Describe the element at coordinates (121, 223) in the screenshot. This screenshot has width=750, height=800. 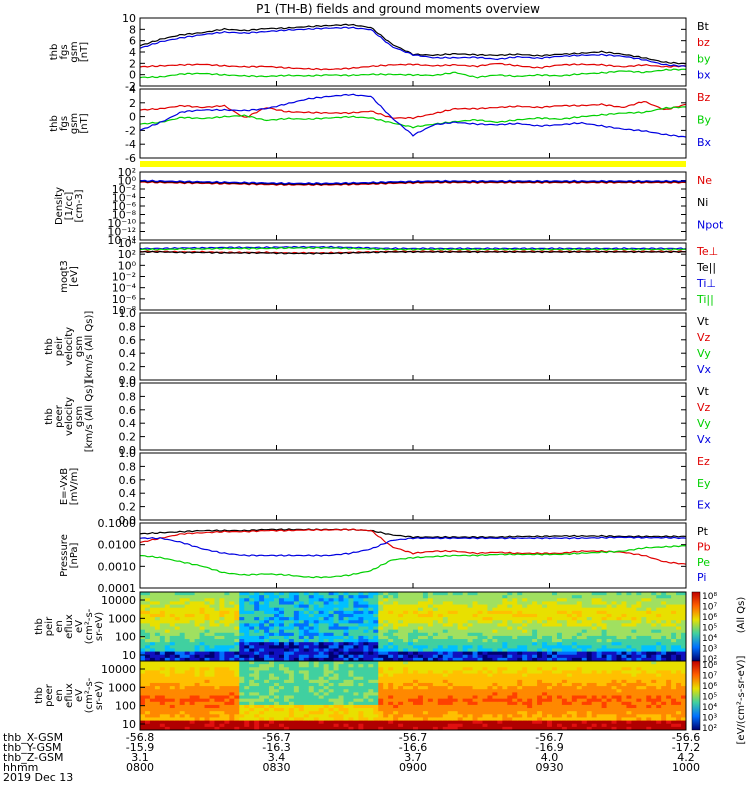
I see `y-tick-label: 10⁻¹⁰` at that location.